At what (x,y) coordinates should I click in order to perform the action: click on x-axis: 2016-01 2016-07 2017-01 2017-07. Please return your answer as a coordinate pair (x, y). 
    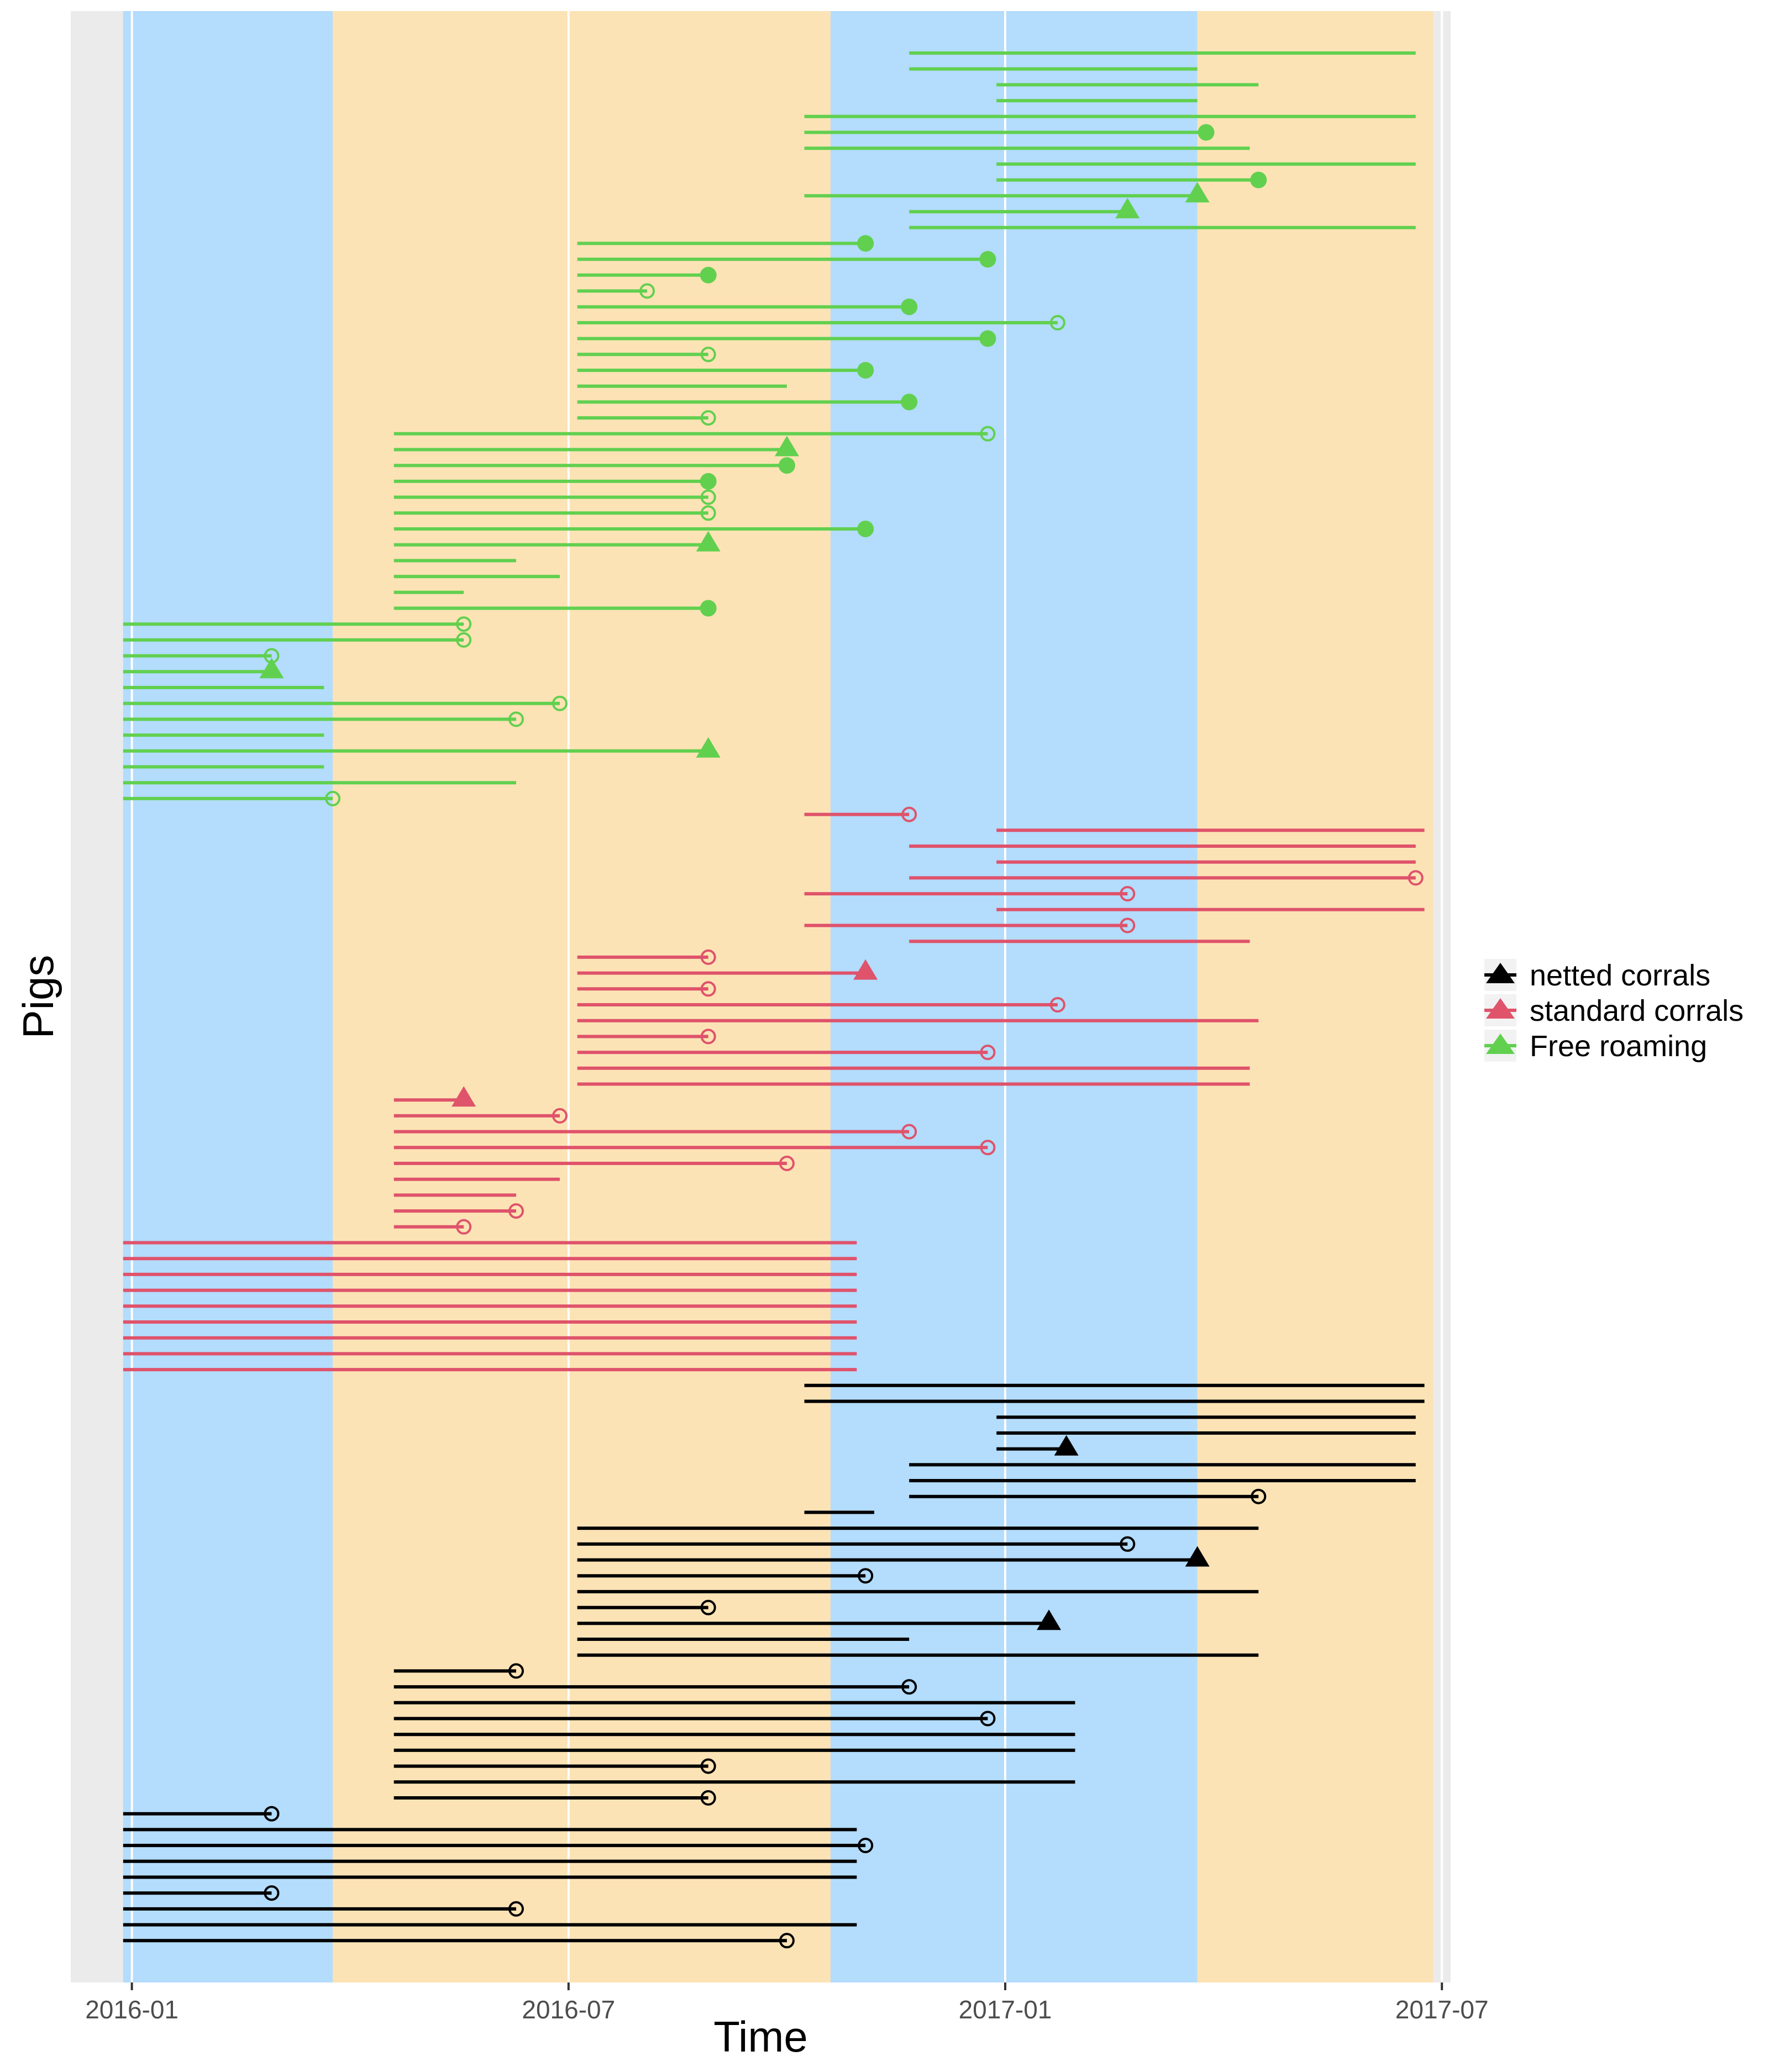
    Looking at the image, I should click on (787, 2003).